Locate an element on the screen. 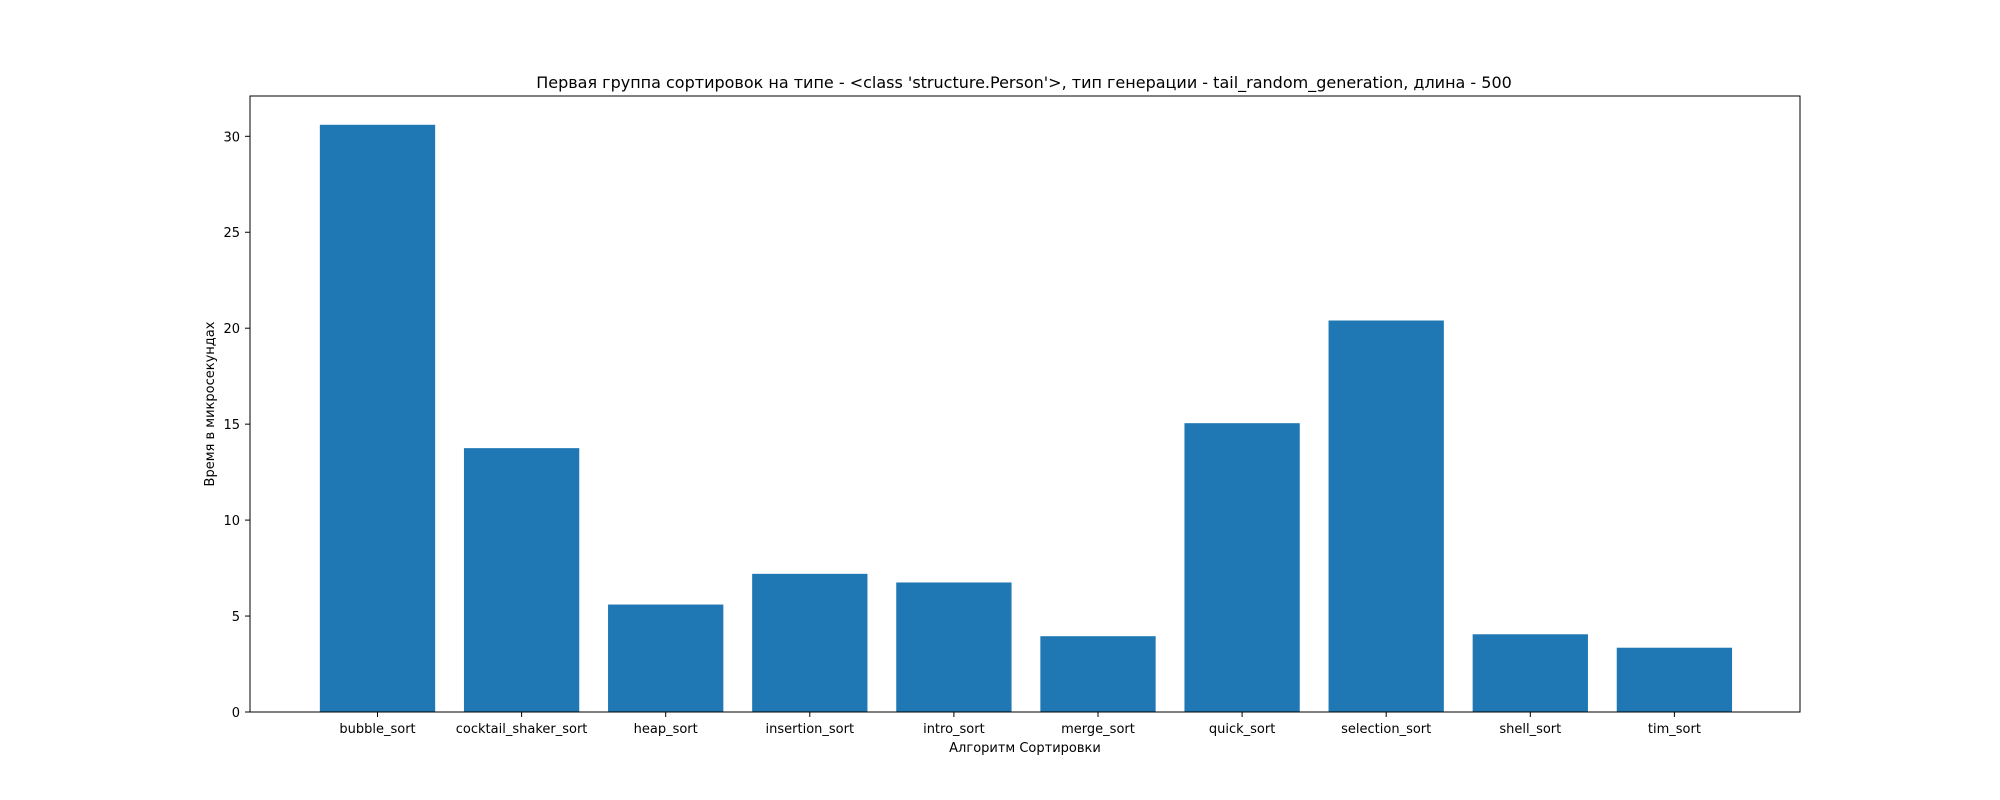 The width and height of the screenshot is (2000, 800). x-tick-label: heap_sort is located at coordinates (666, 729).